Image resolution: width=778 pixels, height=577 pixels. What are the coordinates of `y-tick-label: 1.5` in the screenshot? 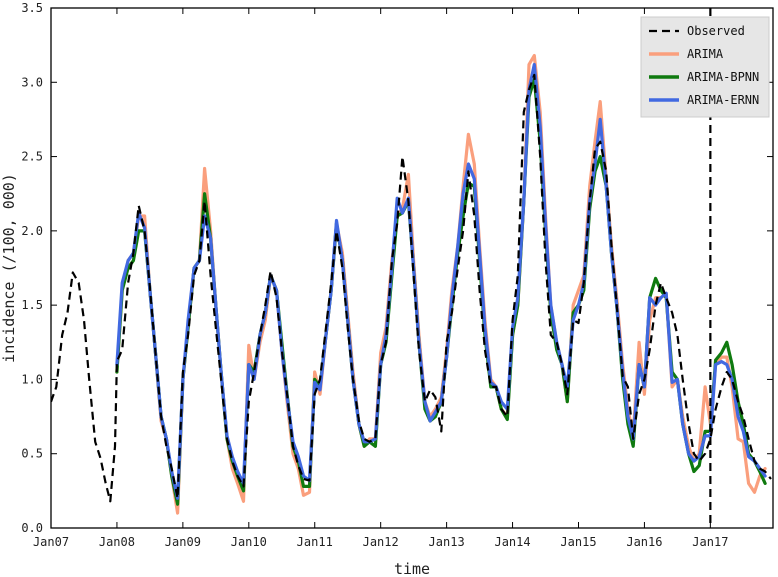 It's located at (32, 305).